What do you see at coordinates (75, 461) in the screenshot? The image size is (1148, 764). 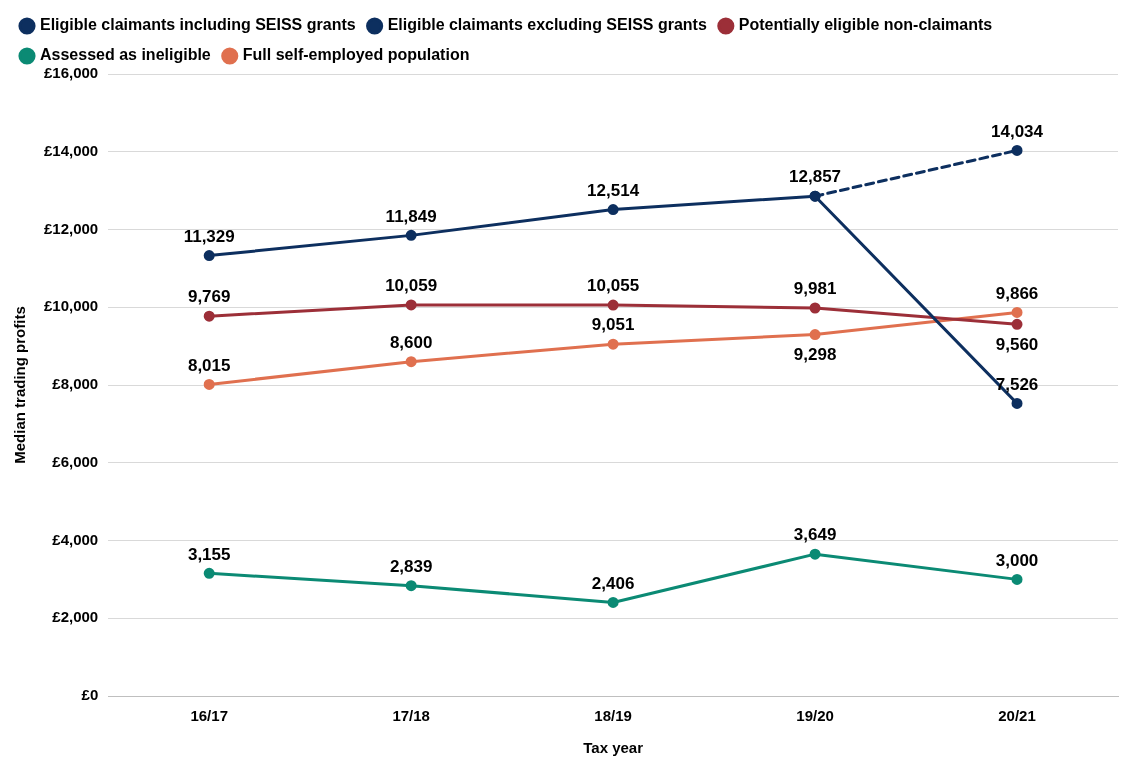 I see `y-tick-label: £6,000` at bounding box center [75, 461].